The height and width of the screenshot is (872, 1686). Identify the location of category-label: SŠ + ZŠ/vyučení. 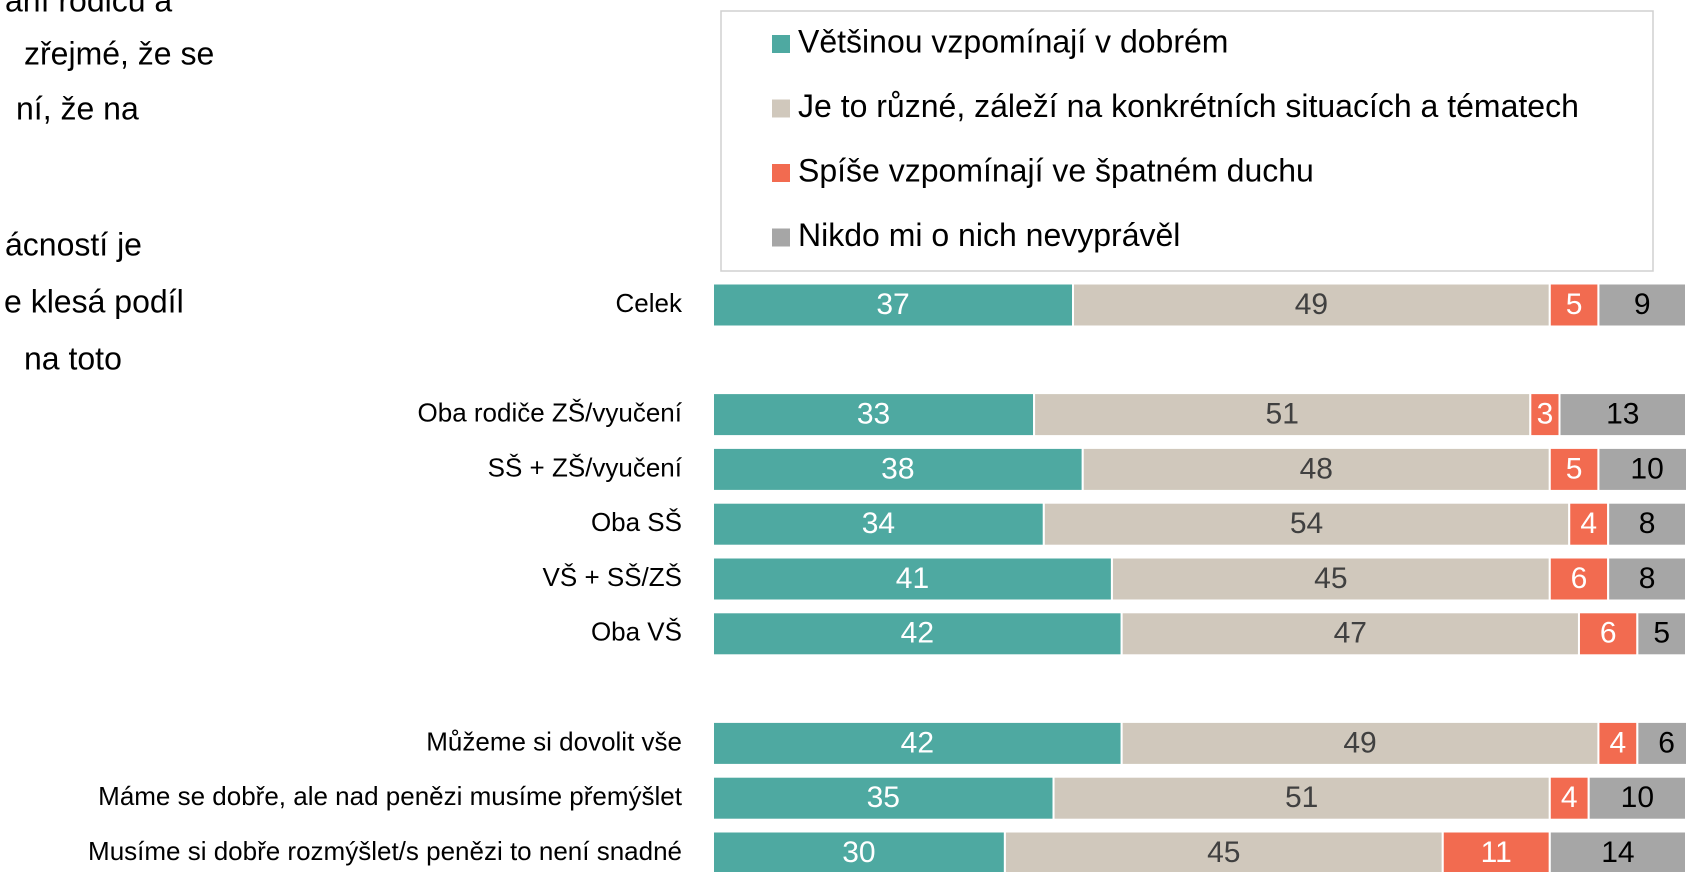
(585, 467).